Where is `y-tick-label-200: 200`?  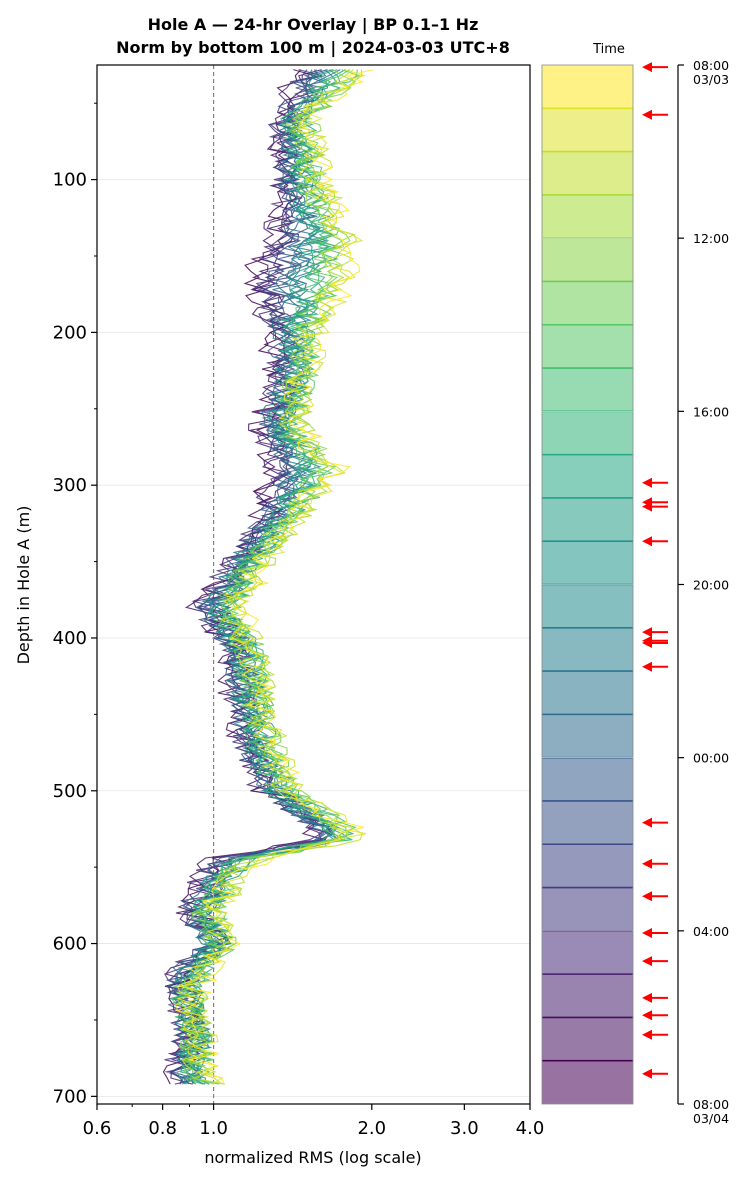
y-tick-label-200: 200 is located at coordinates (70, 332).